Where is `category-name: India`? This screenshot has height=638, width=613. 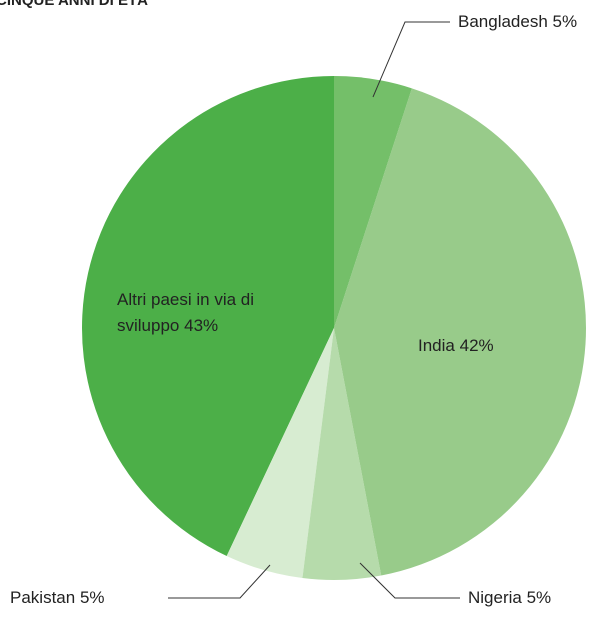 category-name: India is located at coordinates (436, 345).